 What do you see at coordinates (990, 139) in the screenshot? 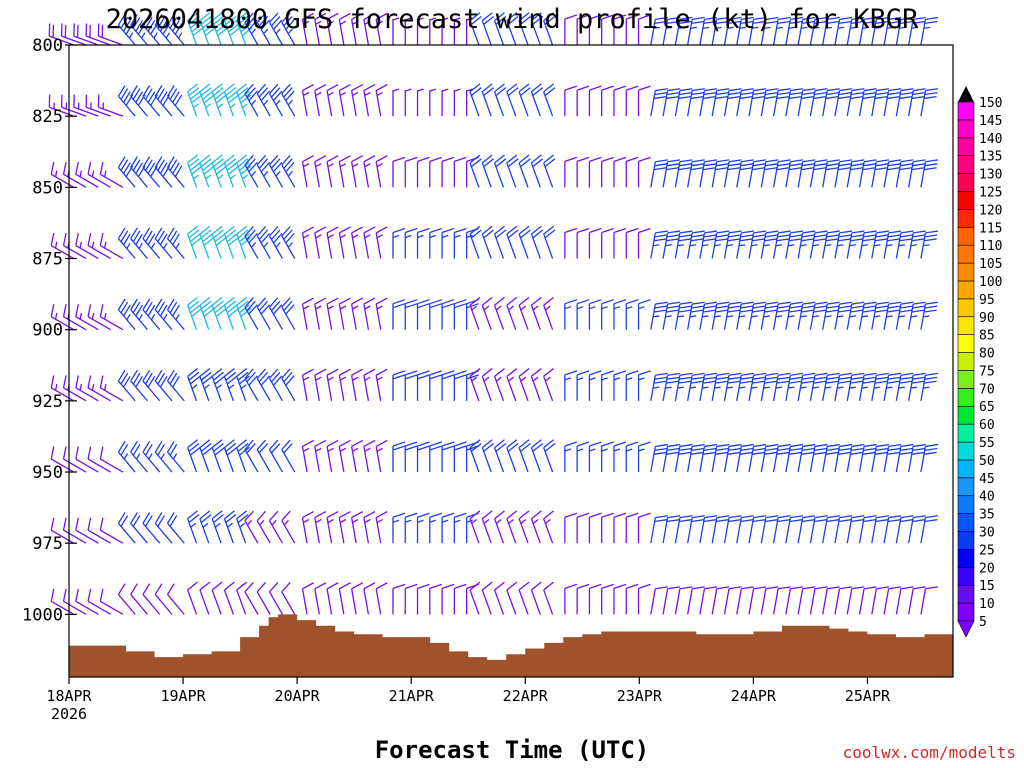
I see `colorbar-label: 140` at bounding box center [990, 139].